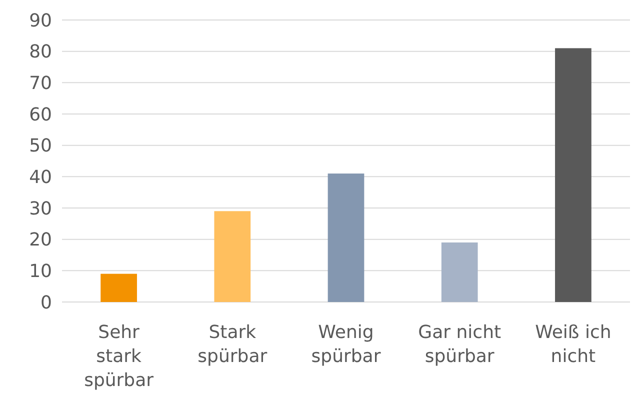 This screenshot has height=406, width=644. What do you see at coordinates (40, 146) in the screenshot?
I see `y-tick-label: 50` at bounding box center [40, 146].